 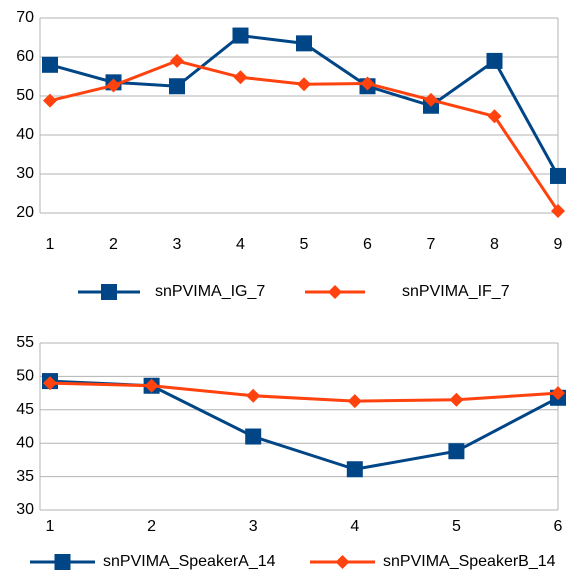 What do you see at coordinates (210, 291) in the screenshot?
I see `legend-label: snPVIMA_IG_7` at bounding box center [210, 291].